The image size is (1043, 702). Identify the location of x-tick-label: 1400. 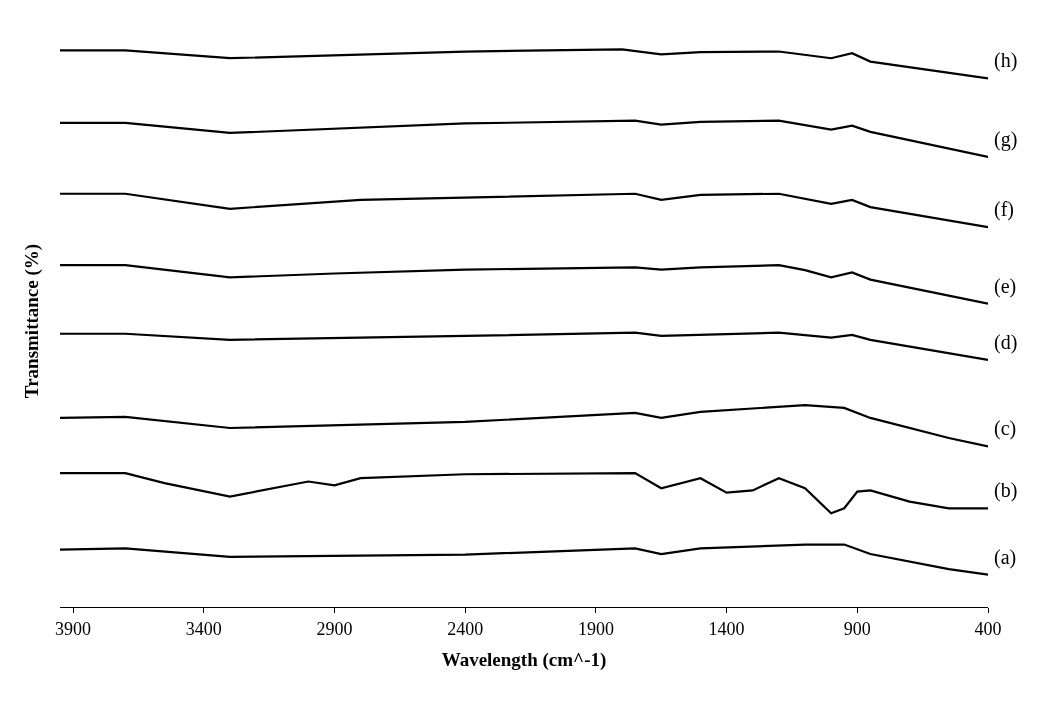
(726, 628).